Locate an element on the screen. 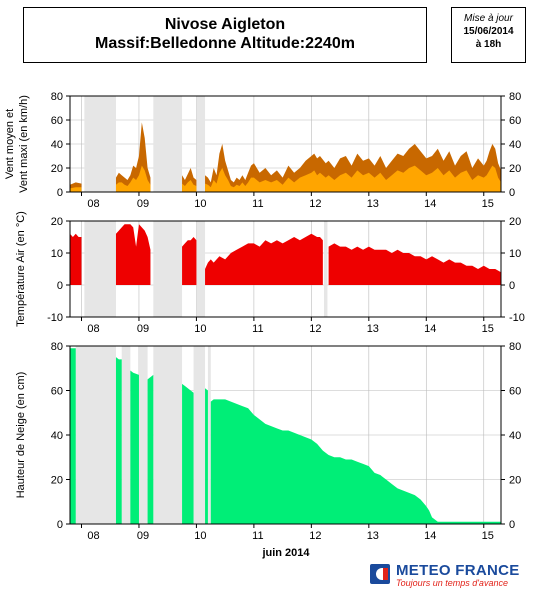 Image resolution: width=537 pixels, height=589 pixels. meteo-france-logo-icon is located at coordinates (380, 574).